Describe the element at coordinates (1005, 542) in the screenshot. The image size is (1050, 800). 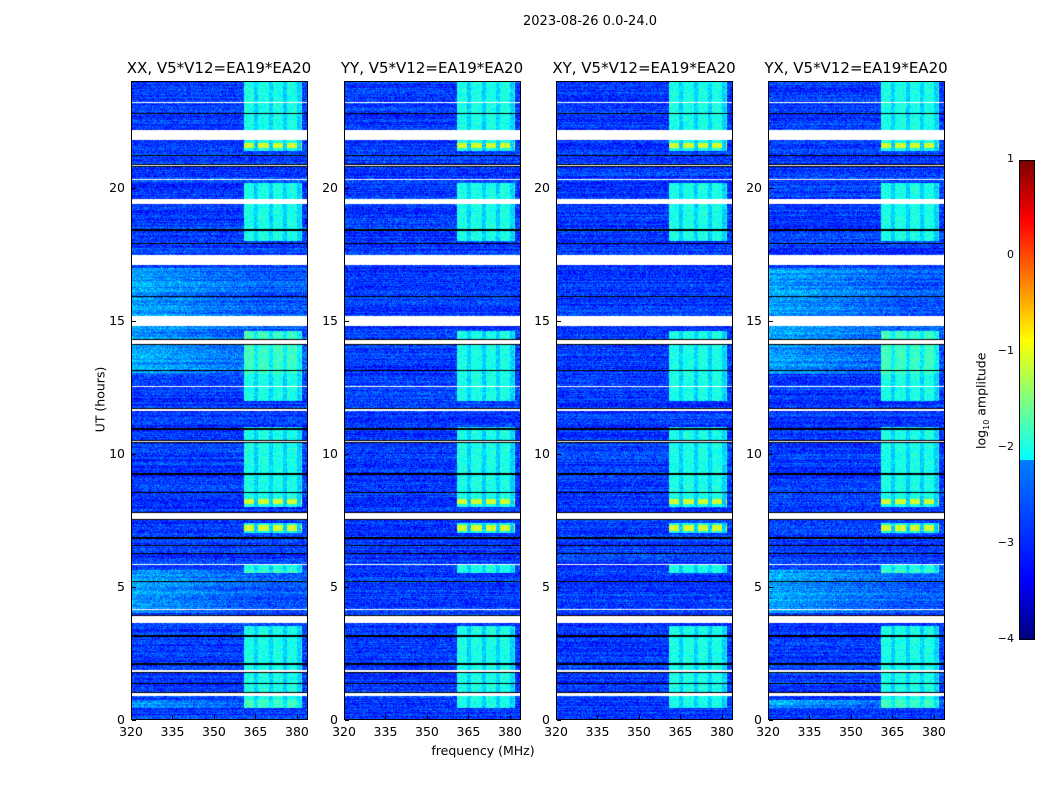
I see `colorbar-tick-label: −3` at that location.